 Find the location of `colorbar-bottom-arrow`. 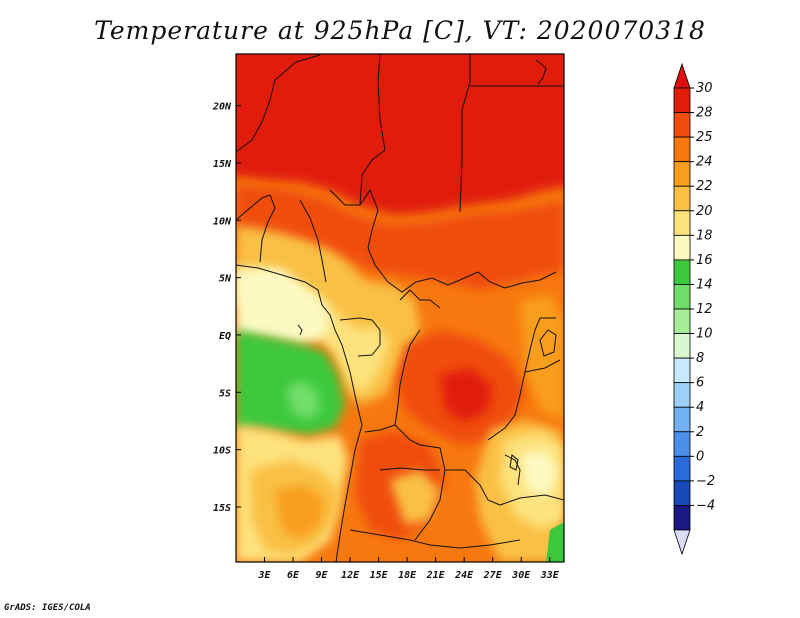

colorbar-bottom-arrow is located at coordinates (682, 542).